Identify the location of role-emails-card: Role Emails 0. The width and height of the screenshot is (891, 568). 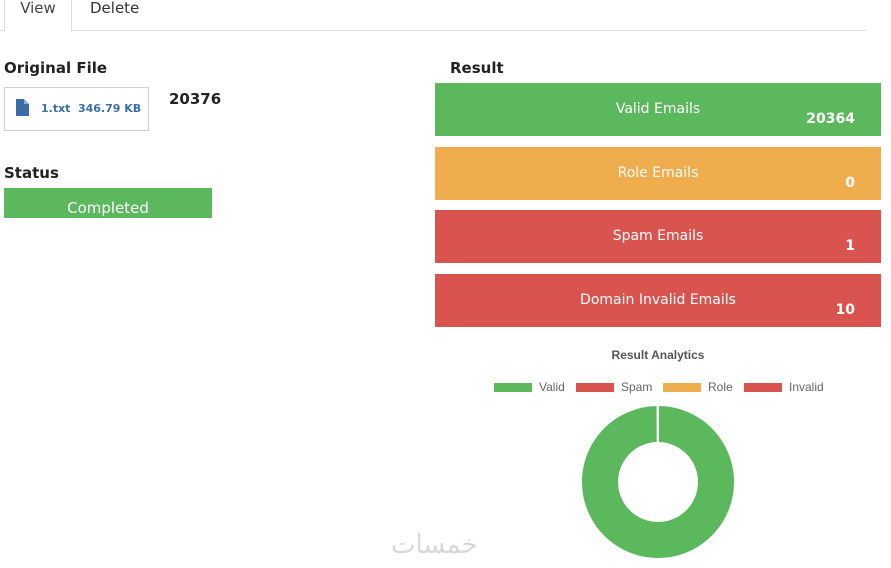
(658, 173).